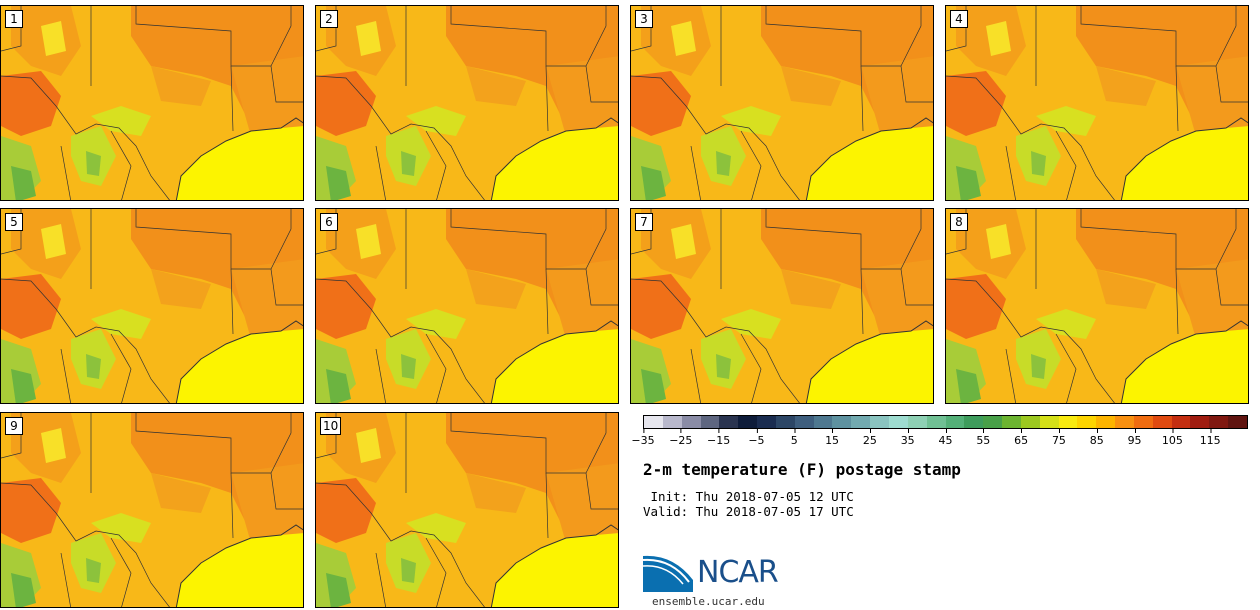 This screenshot has height=610, width=1260. I want to click on panel-number-label: 8, so click(959, 222).